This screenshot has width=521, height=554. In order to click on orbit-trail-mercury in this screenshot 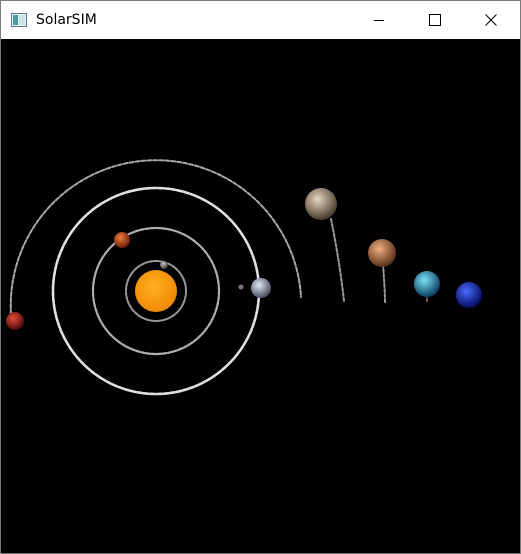, I will do `click(156, 291)`.